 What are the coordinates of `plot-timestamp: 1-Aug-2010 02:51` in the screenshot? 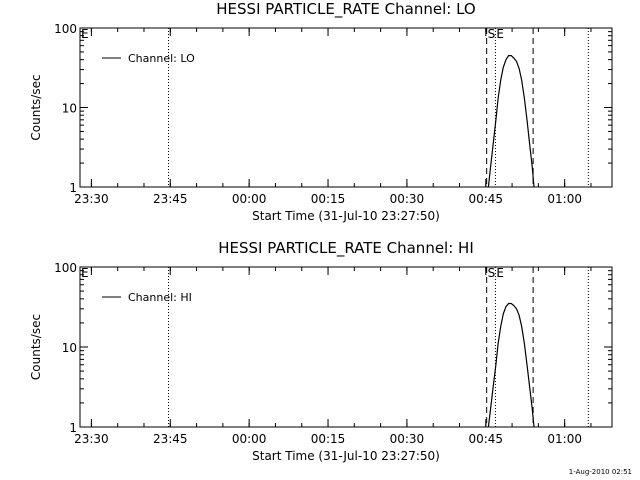 It's located at (600, 472).